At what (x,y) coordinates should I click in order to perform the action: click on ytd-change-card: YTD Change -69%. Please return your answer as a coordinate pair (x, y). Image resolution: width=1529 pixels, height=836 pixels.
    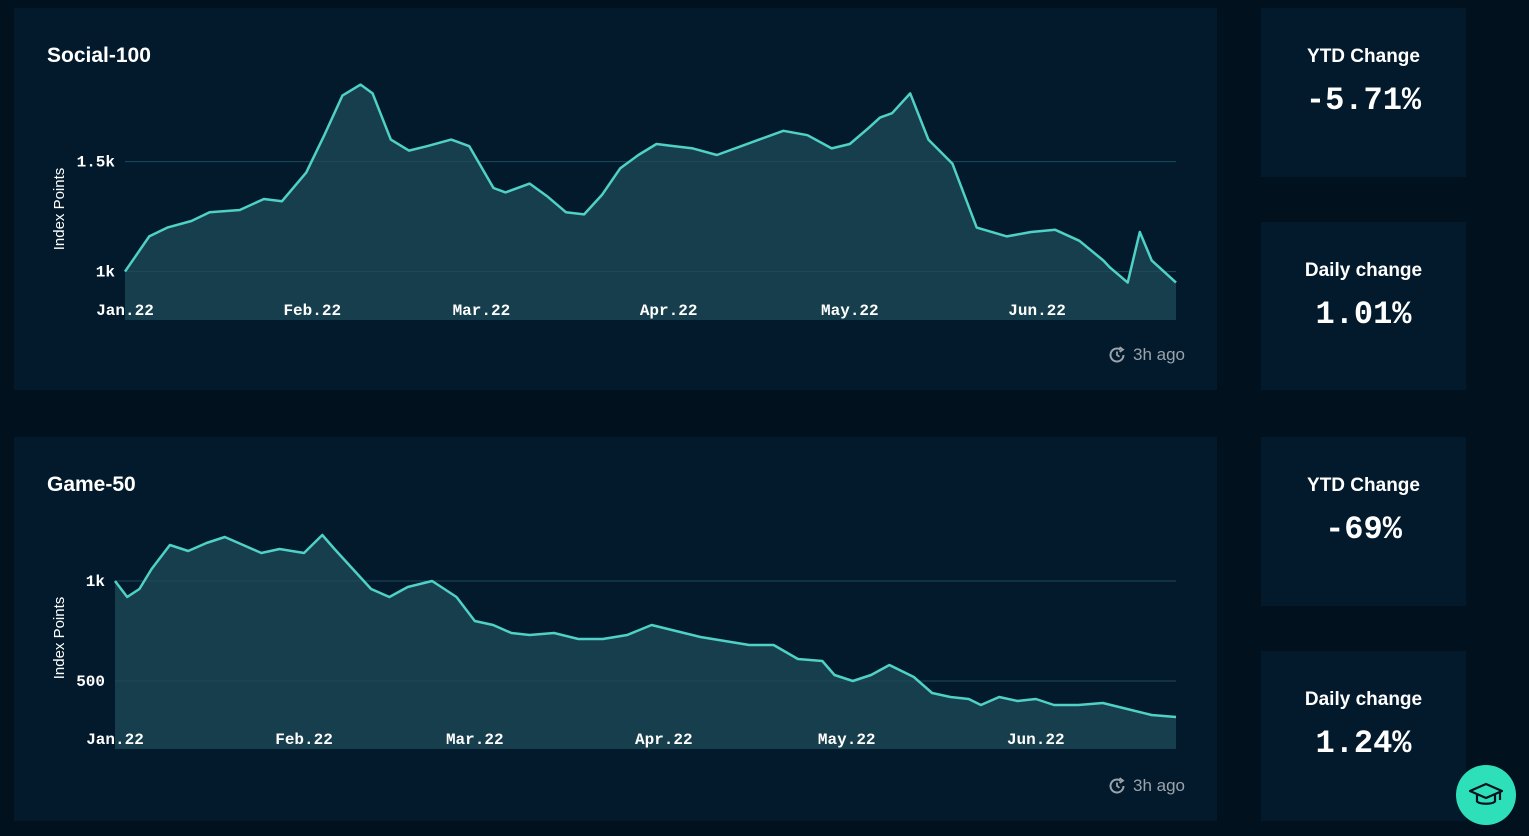
    Looking at the image, I should click on (1363, 521).